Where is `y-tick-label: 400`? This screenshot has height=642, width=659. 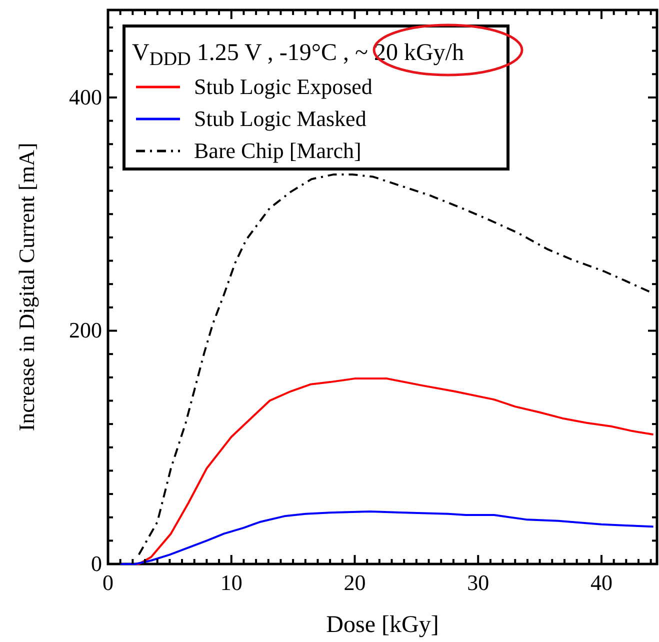 y-tick-label: 400 is located at coordinates (85, 97).